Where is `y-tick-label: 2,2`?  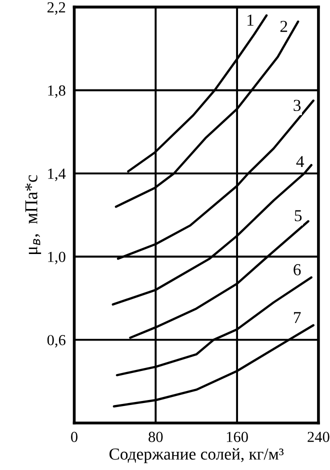
y-tick-label: 2,2 is located at coordinates (56, 8).